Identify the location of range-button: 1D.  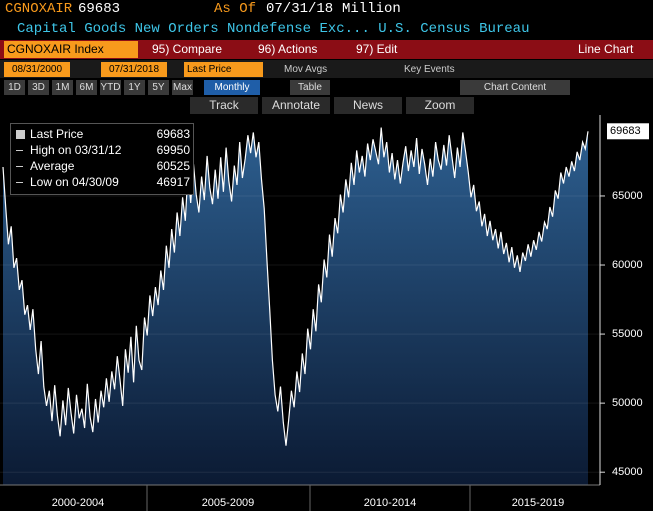
(14, 87).